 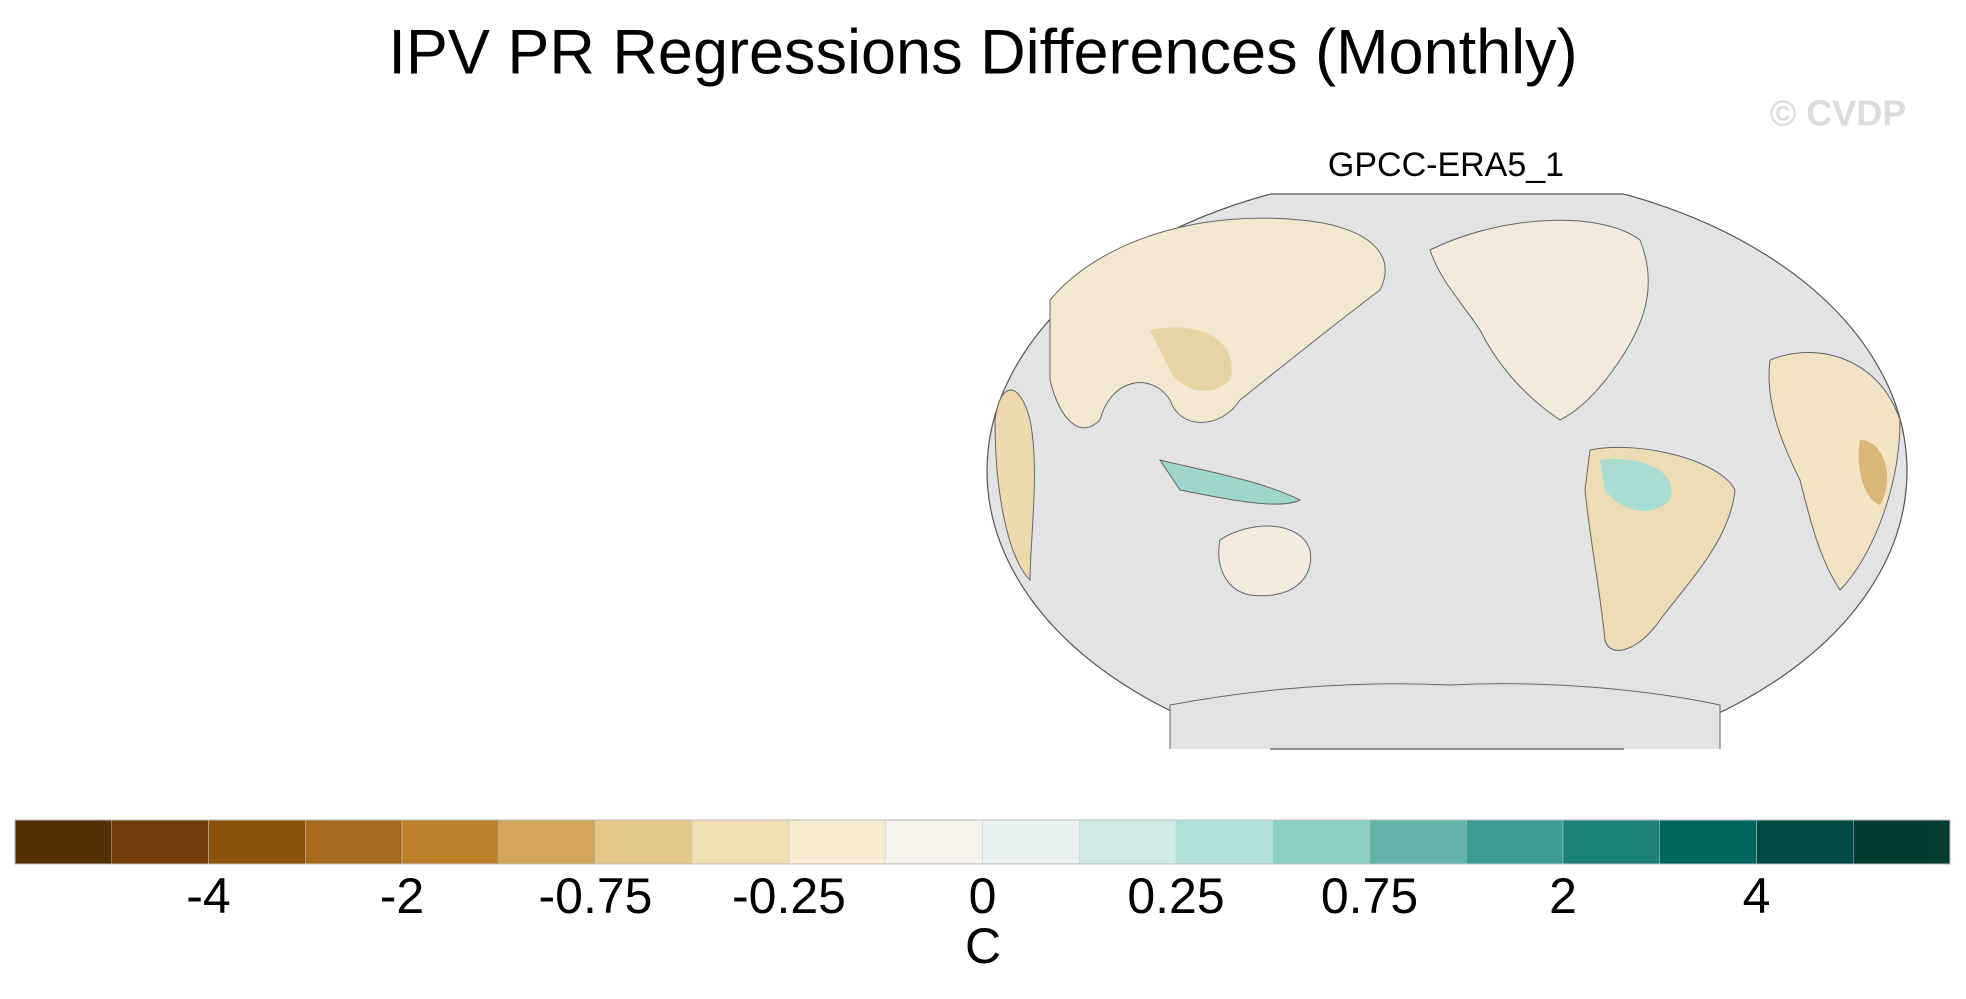 I want to click on watermark: © CVDP, so click(x=1838, y=113).